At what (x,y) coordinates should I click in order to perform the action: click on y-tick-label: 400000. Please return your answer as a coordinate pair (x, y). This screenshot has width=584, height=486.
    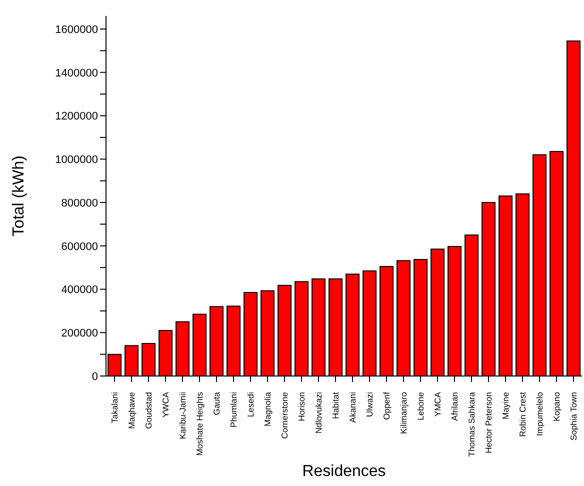
    Looking at the image, I should click on (79, 290).